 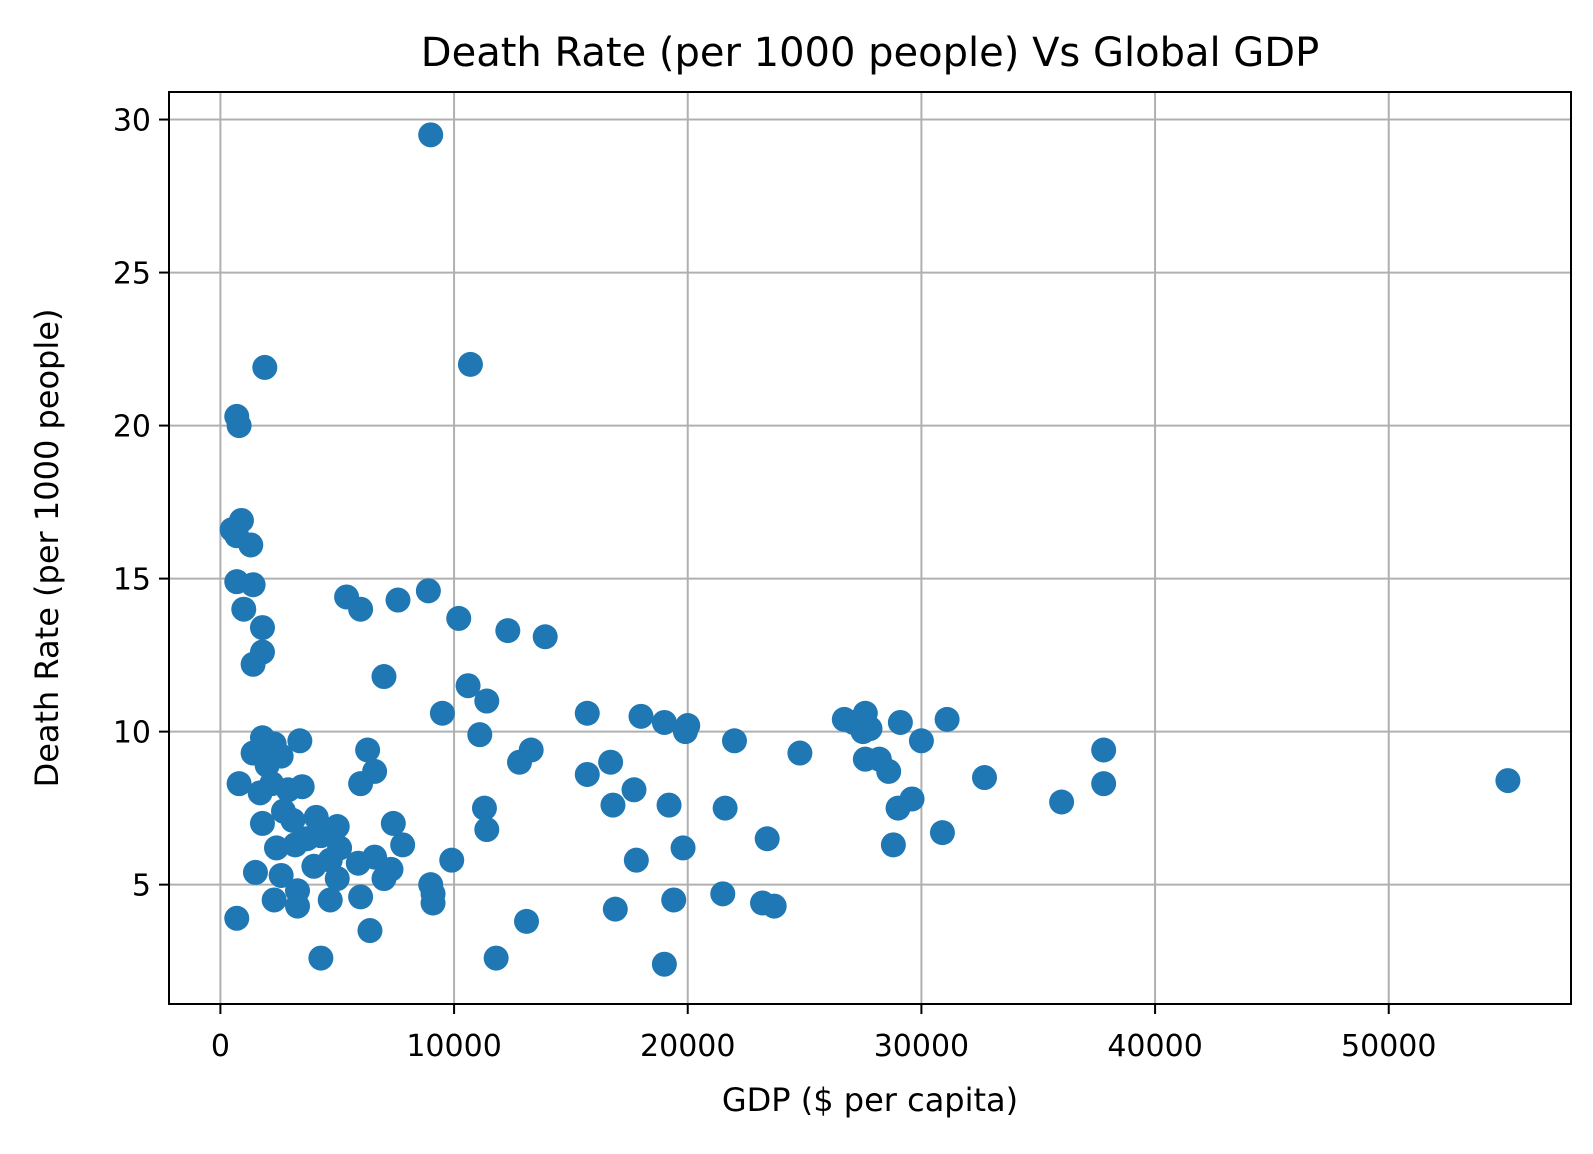 I want to click on y-tick-label: 10, so click(x=132, y=733).